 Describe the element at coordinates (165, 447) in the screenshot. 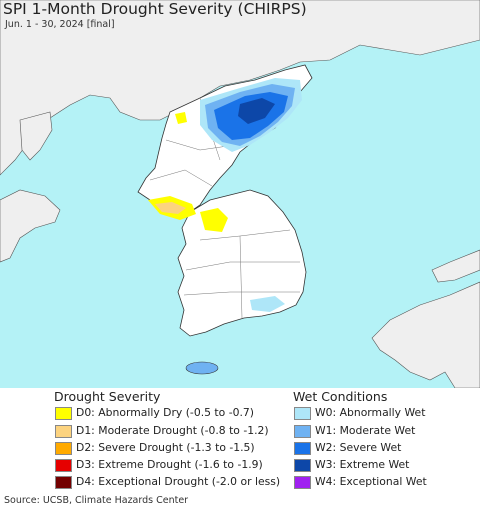

I see `legend-label-d2: D2: Severe Drought (-1.3 to -1.5)` at that location.